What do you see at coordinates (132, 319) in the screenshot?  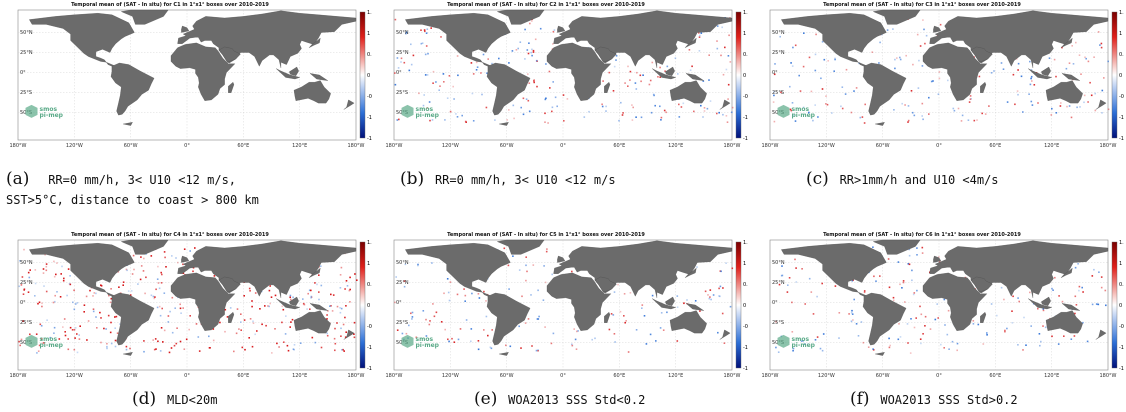 I see `land-south-america` at bounding box center [132, 319].